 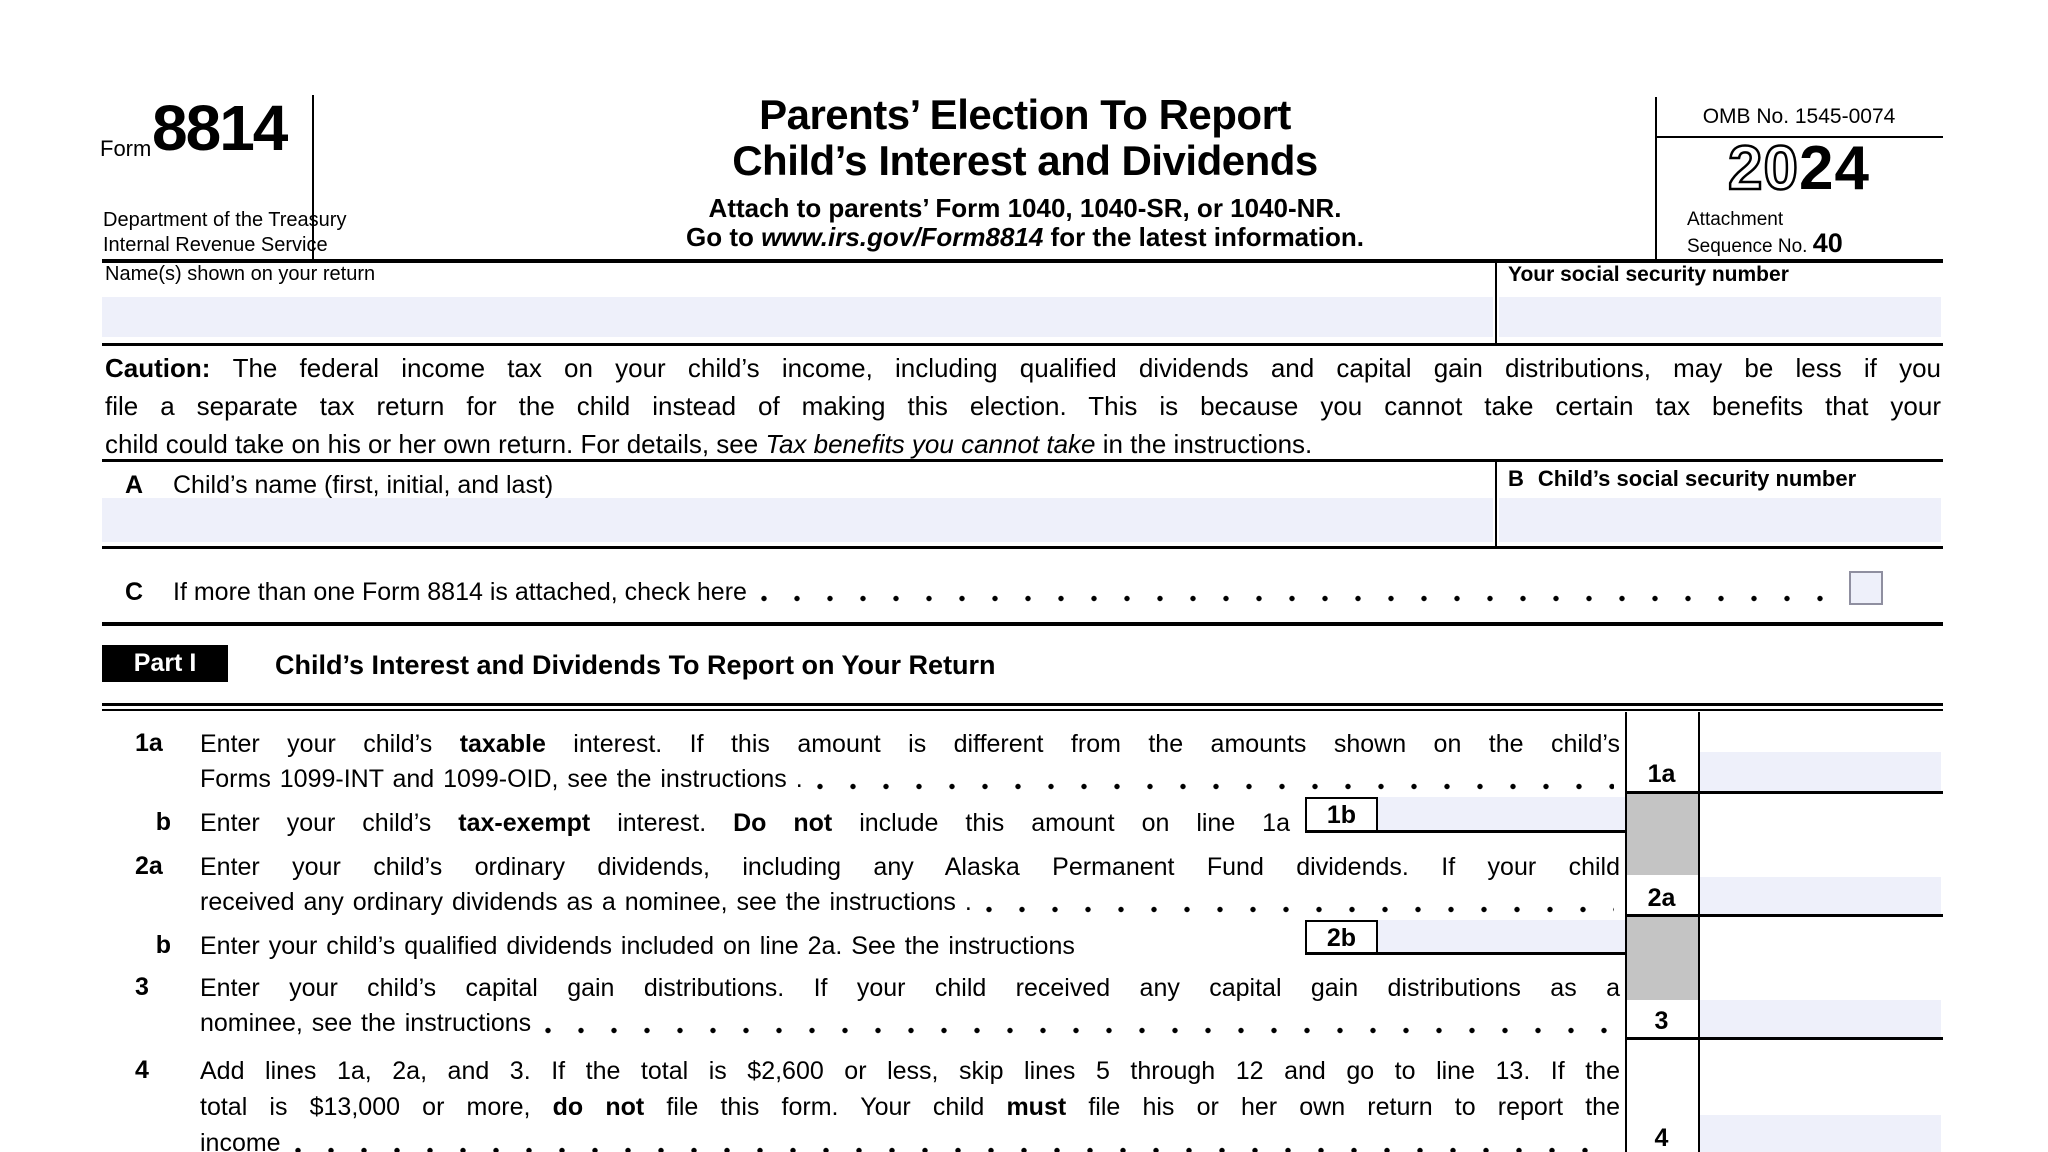 What do you see at coordinates (1656, 178) in the screenshot?
I see `header-divider-right` at bounding box center [1656, 178].